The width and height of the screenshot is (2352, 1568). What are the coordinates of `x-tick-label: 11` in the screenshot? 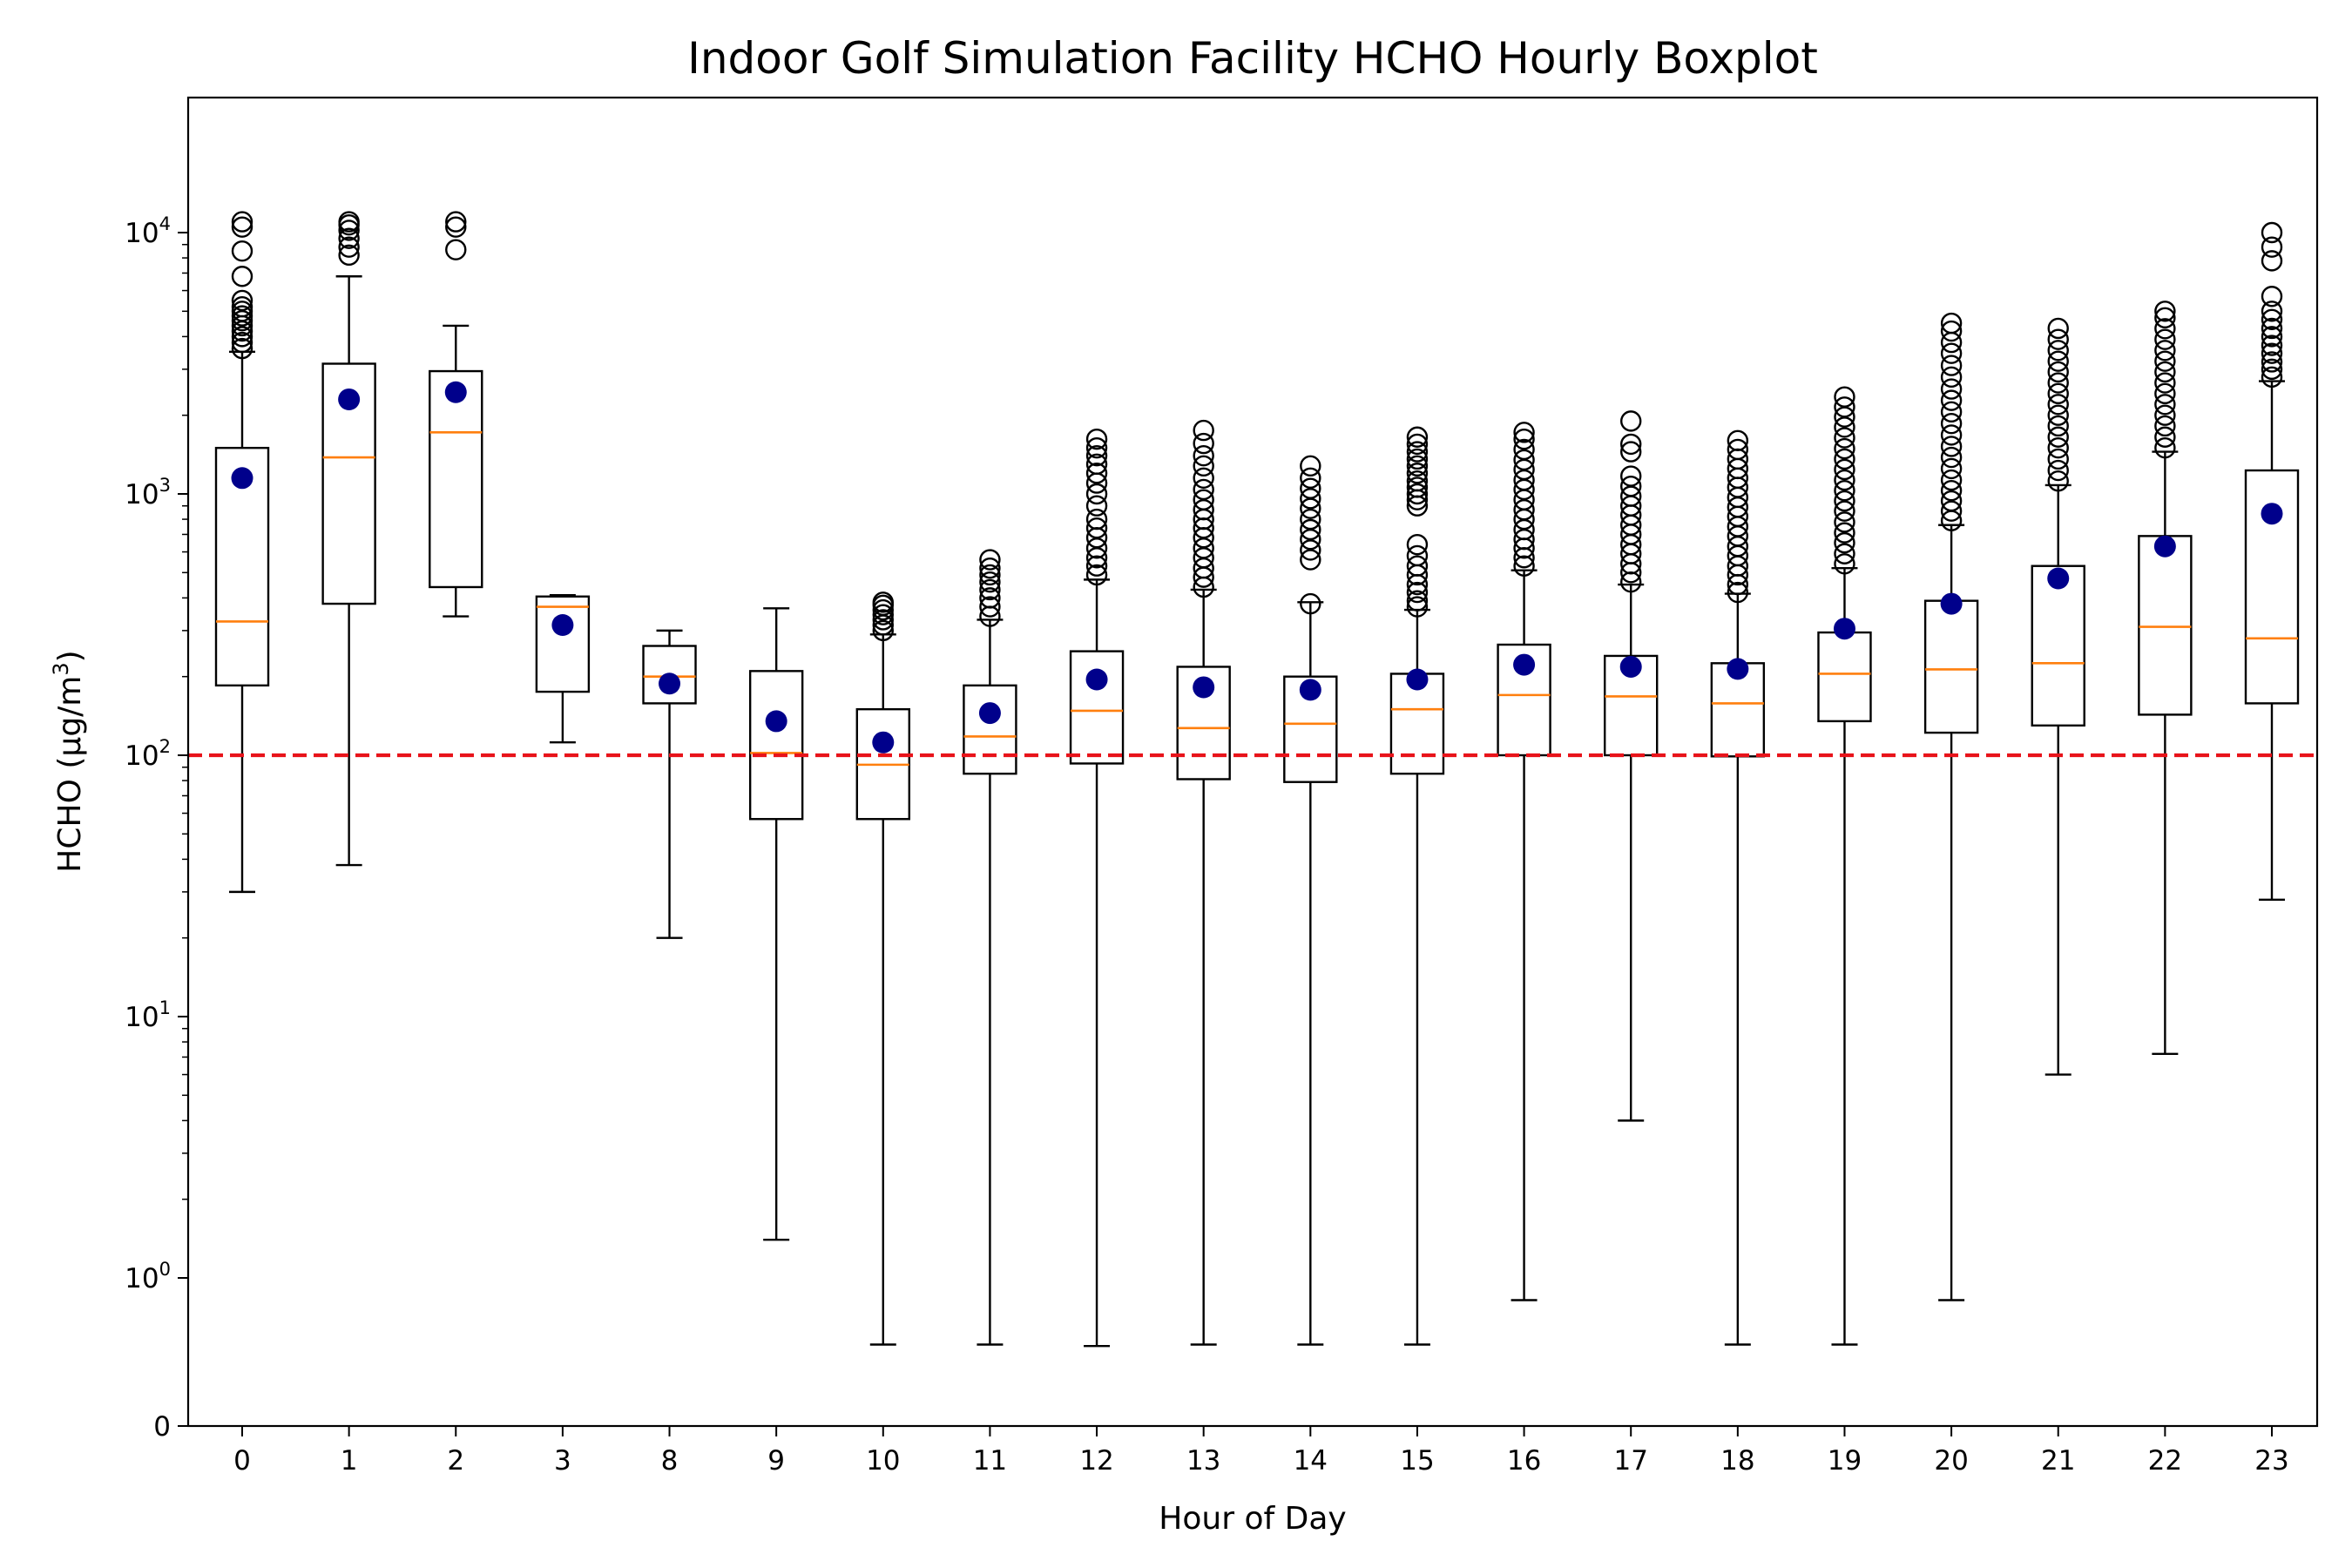 It's located at (990, 1461).